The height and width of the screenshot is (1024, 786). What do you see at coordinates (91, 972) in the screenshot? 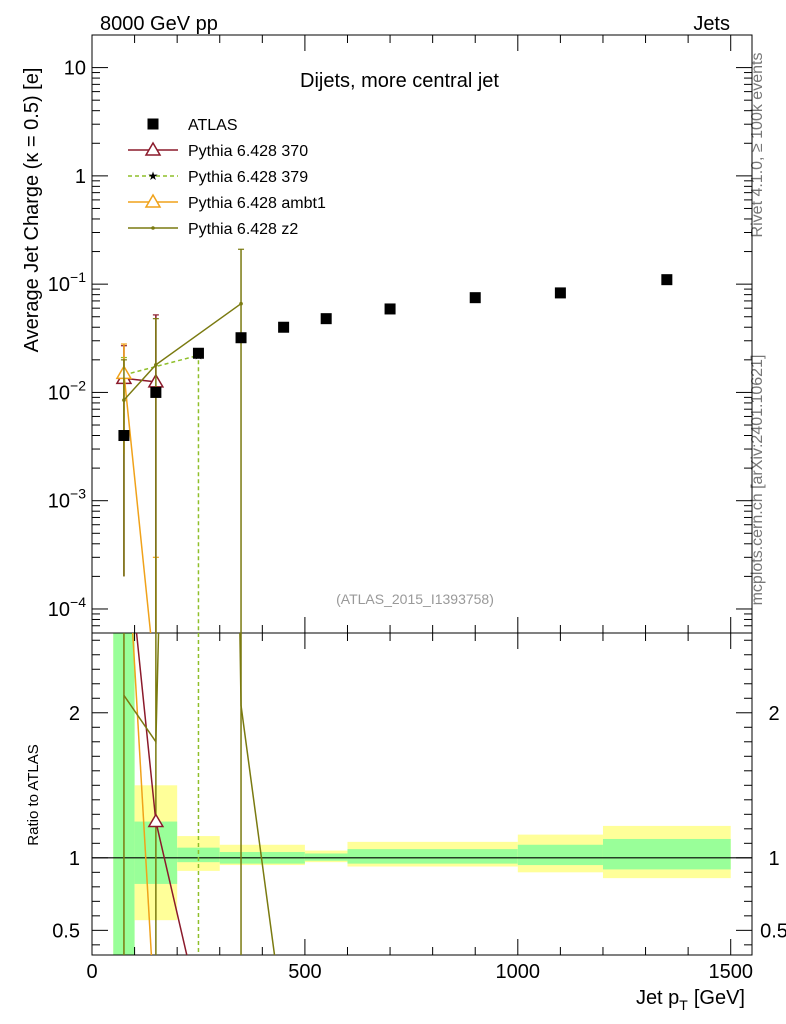
I see `x-tick-label: 0` at bounding box center [91, 972].